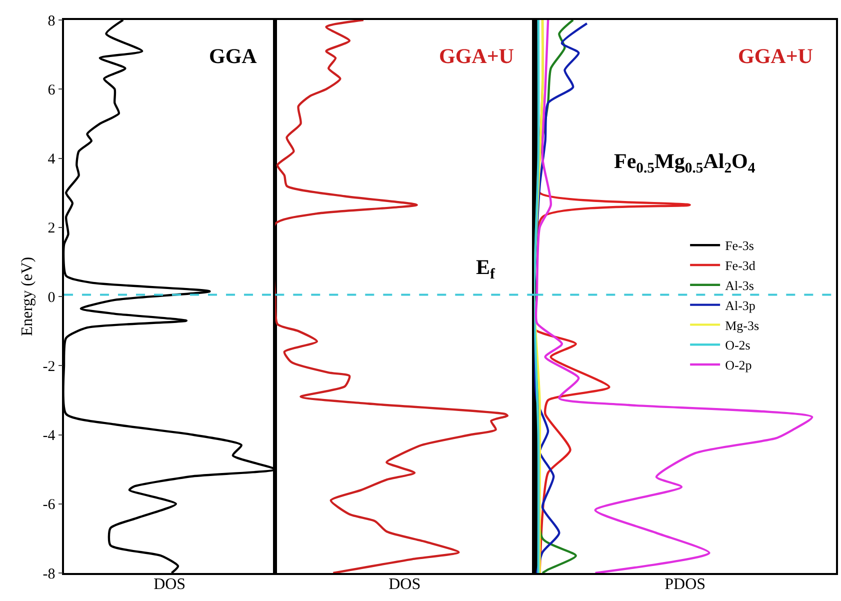 This screenshot has height=601, width=841. Describe the element at coordinates (486, 268) in the screenshot. I see `annotation: E$_{f}$` at that location.